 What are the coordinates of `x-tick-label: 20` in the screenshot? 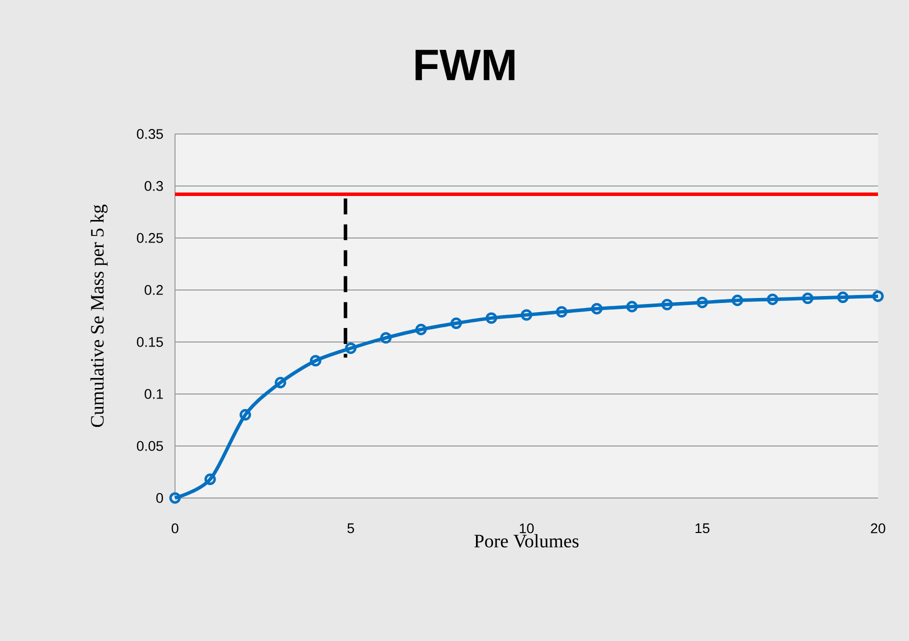 It's located at (878, 528).